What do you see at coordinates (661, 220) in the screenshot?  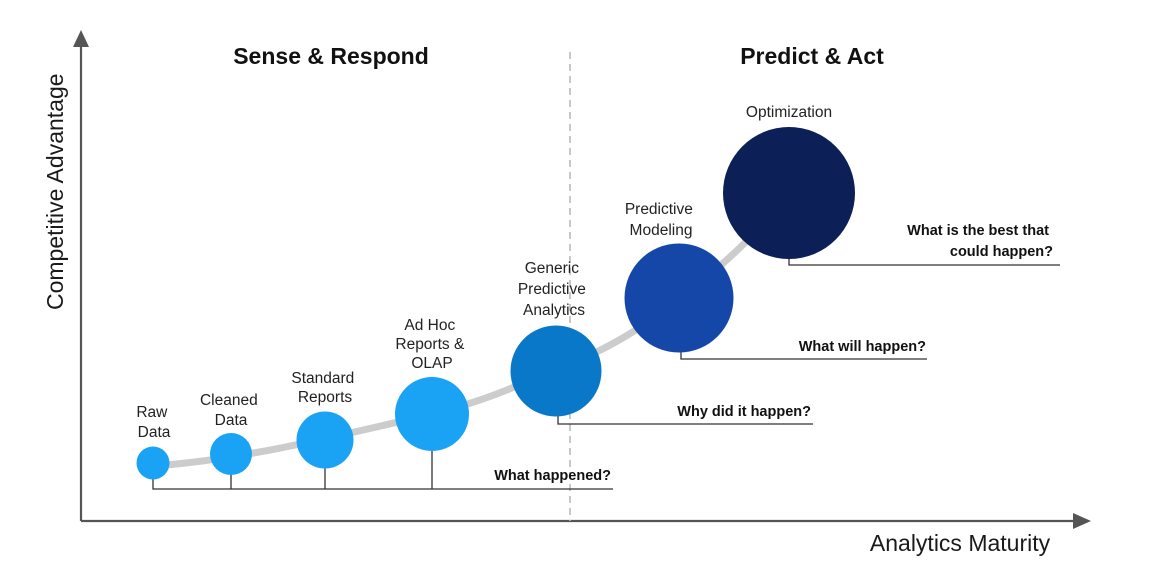 I see `stage-label-predictive-modeling: Predictive Modeling` at bounding box center [661, 220].